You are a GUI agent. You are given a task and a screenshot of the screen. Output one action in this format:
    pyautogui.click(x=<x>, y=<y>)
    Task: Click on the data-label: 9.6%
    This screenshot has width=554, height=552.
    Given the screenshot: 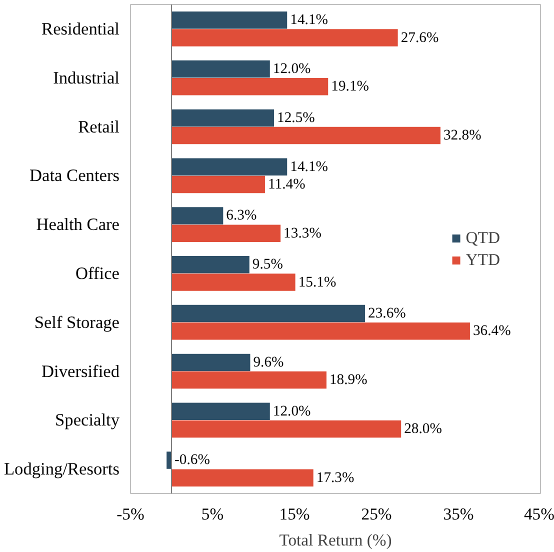 What is the action you would take?
    pyautogui.click(x=268, y=362)
    